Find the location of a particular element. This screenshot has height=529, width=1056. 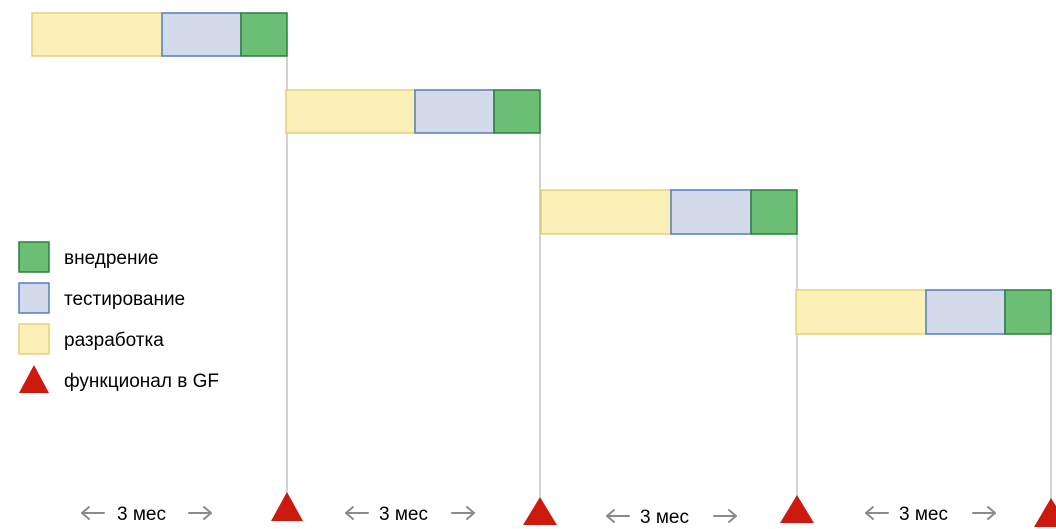

period-2: 3 мес is located at coordinates (410, 514).